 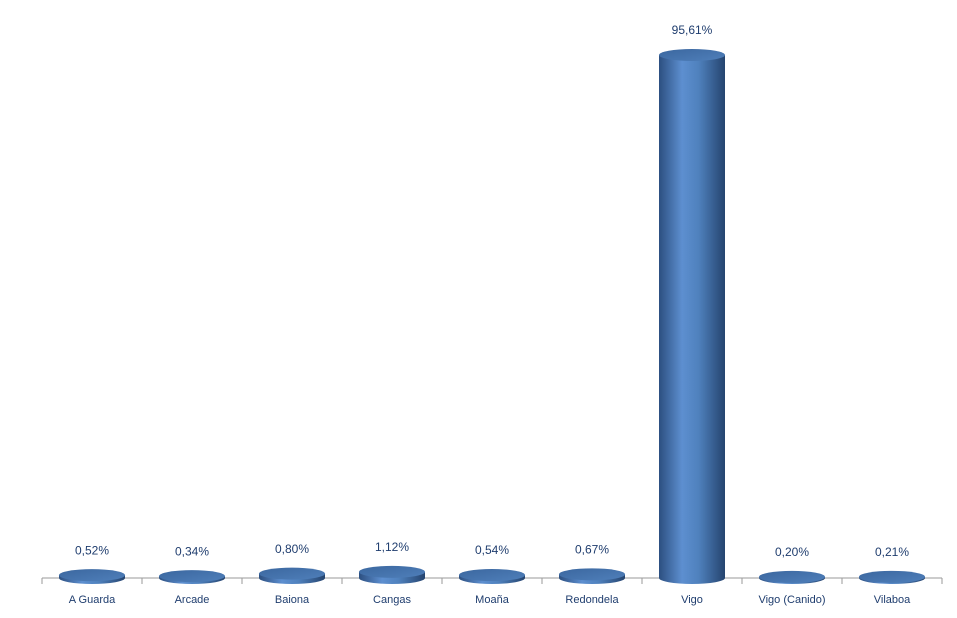 I want to click on x-tick-label: A Guarda, so click(x=92, y=600).